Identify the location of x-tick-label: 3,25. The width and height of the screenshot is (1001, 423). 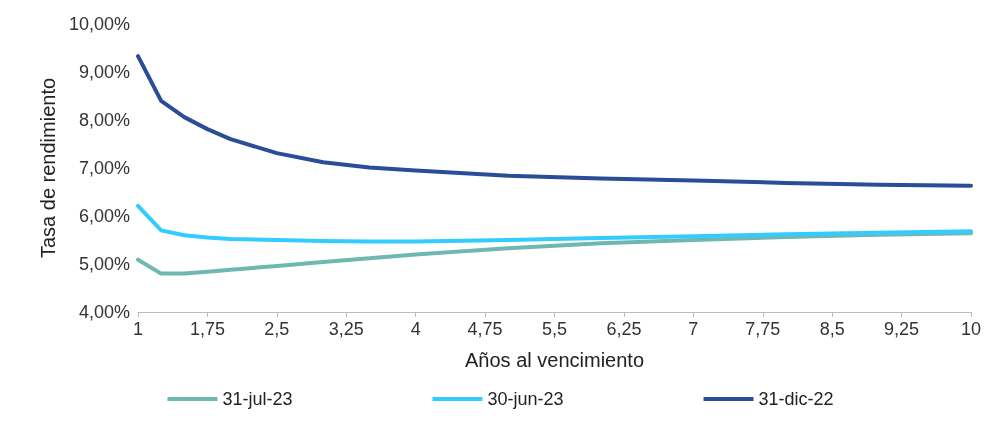
(346, 329).